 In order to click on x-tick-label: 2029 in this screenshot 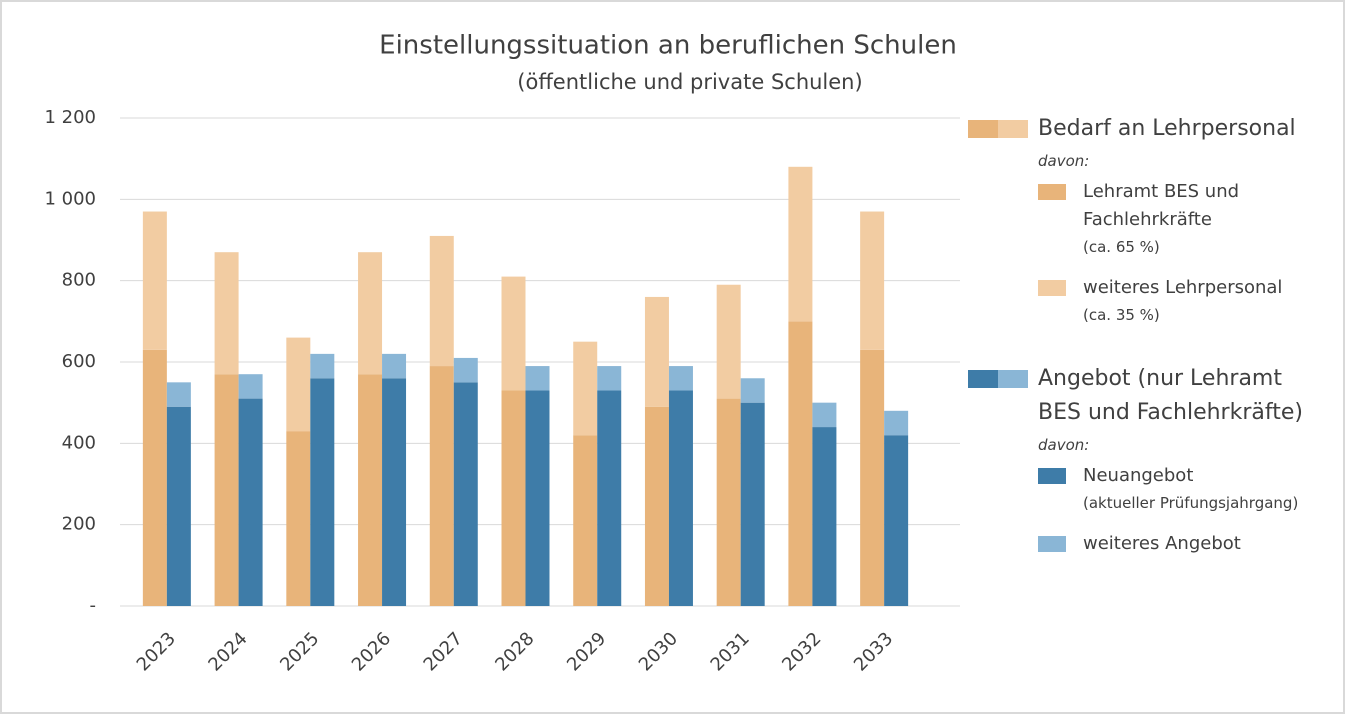, I will do `click(586, 651)`.